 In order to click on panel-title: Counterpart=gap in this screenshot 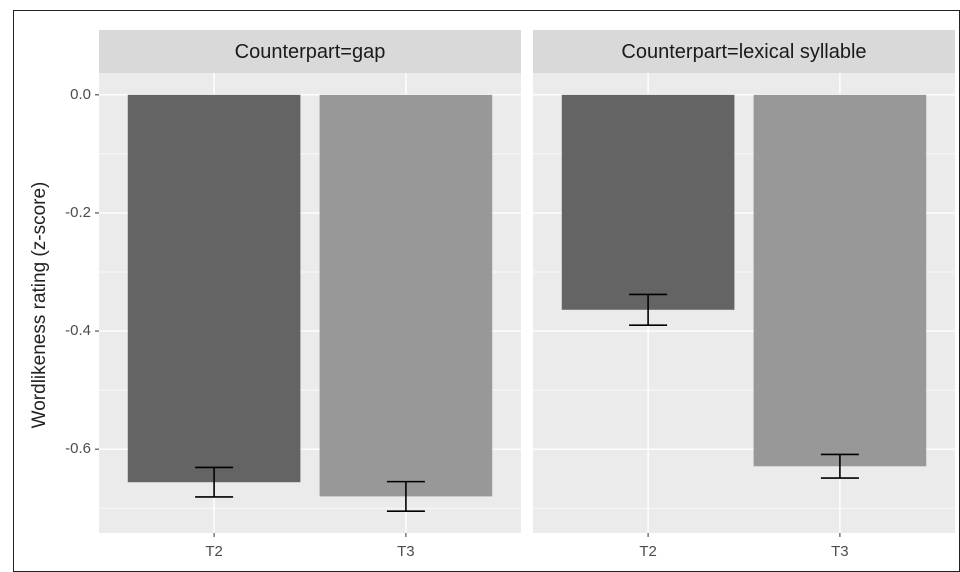, I will do `click(310, 52)`.